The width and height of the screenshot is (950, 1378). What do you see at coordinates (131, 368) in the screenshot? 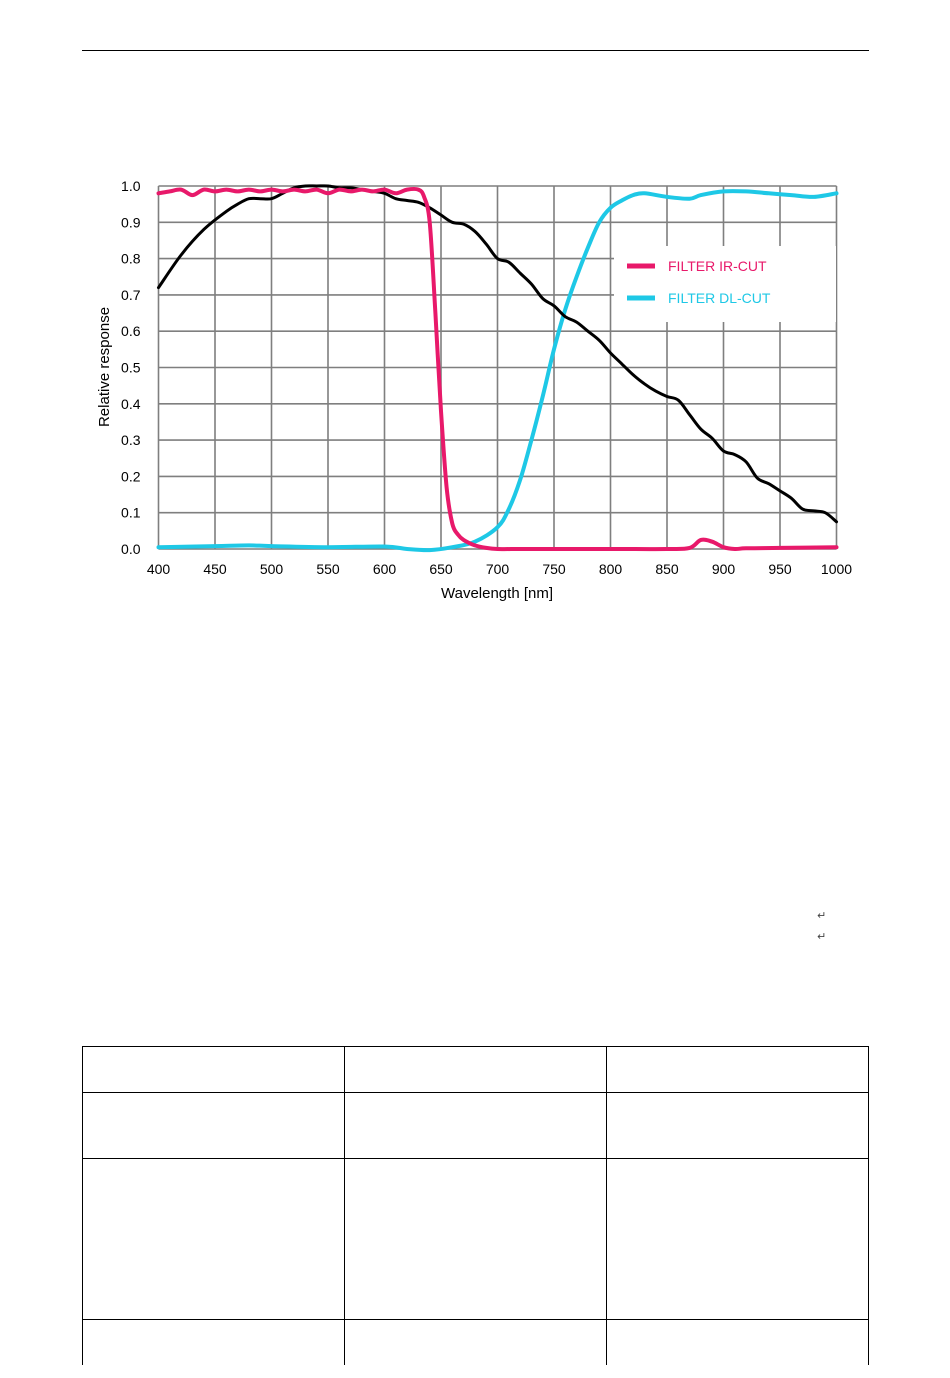
I see `y-tick-label: 0.5` at bounding box center [131, 368].